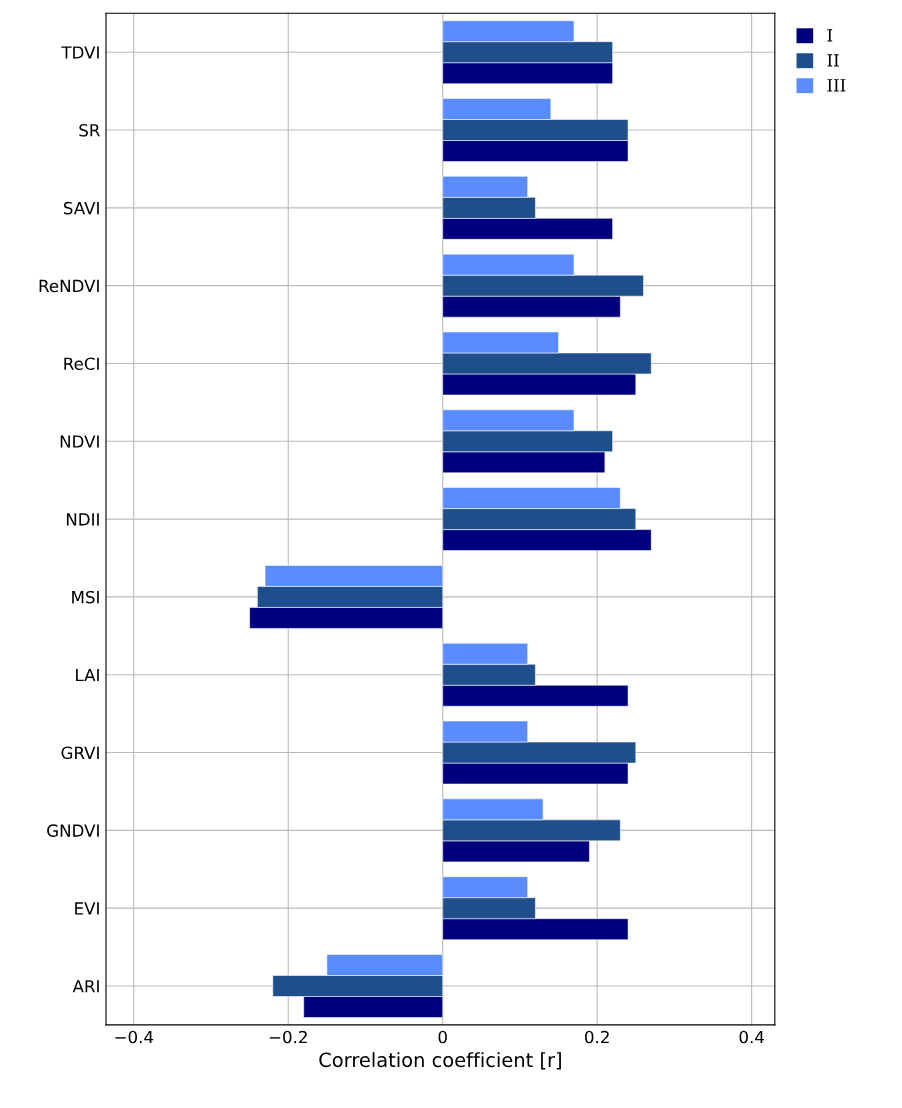 The width and height of the screenshot is (902, 1108). What do you see at coordinates (69, 286) in the screenshot?
I see `y-tick-label: ReNDVI` at bounding box center [69, 286].